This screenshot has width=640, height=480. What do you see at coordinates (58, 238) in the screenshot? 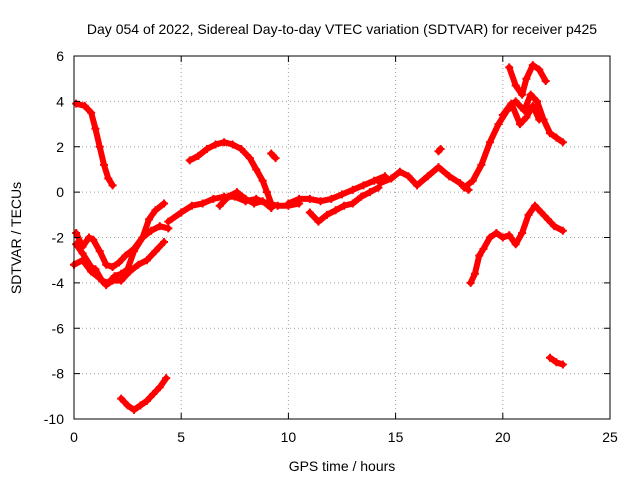
I see `y-tick-label: -2` at bounding box center [58, 238].